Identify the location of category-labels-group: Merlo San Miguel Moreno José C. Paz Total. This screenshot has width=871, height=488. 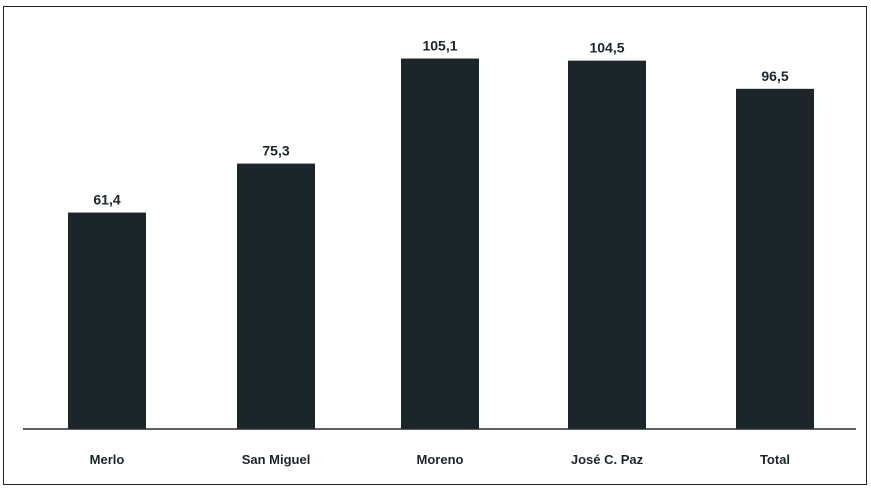
(440, 459).